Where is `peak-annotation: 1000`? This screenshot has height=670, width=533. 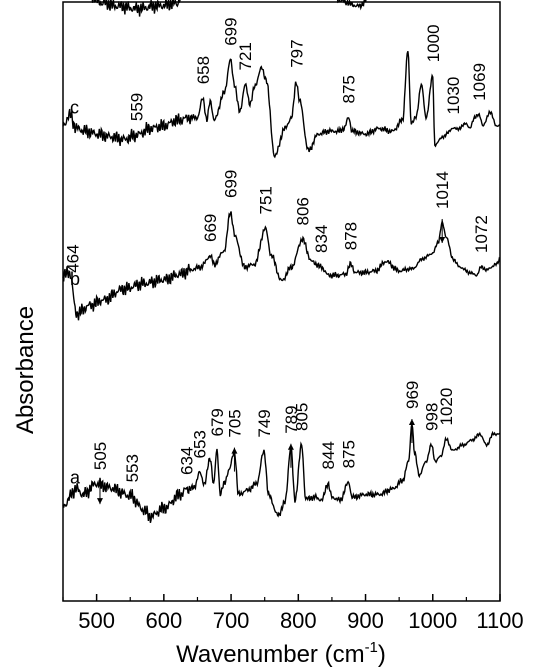
peak-annotation: 1000 is located at coordinates (433, 43).